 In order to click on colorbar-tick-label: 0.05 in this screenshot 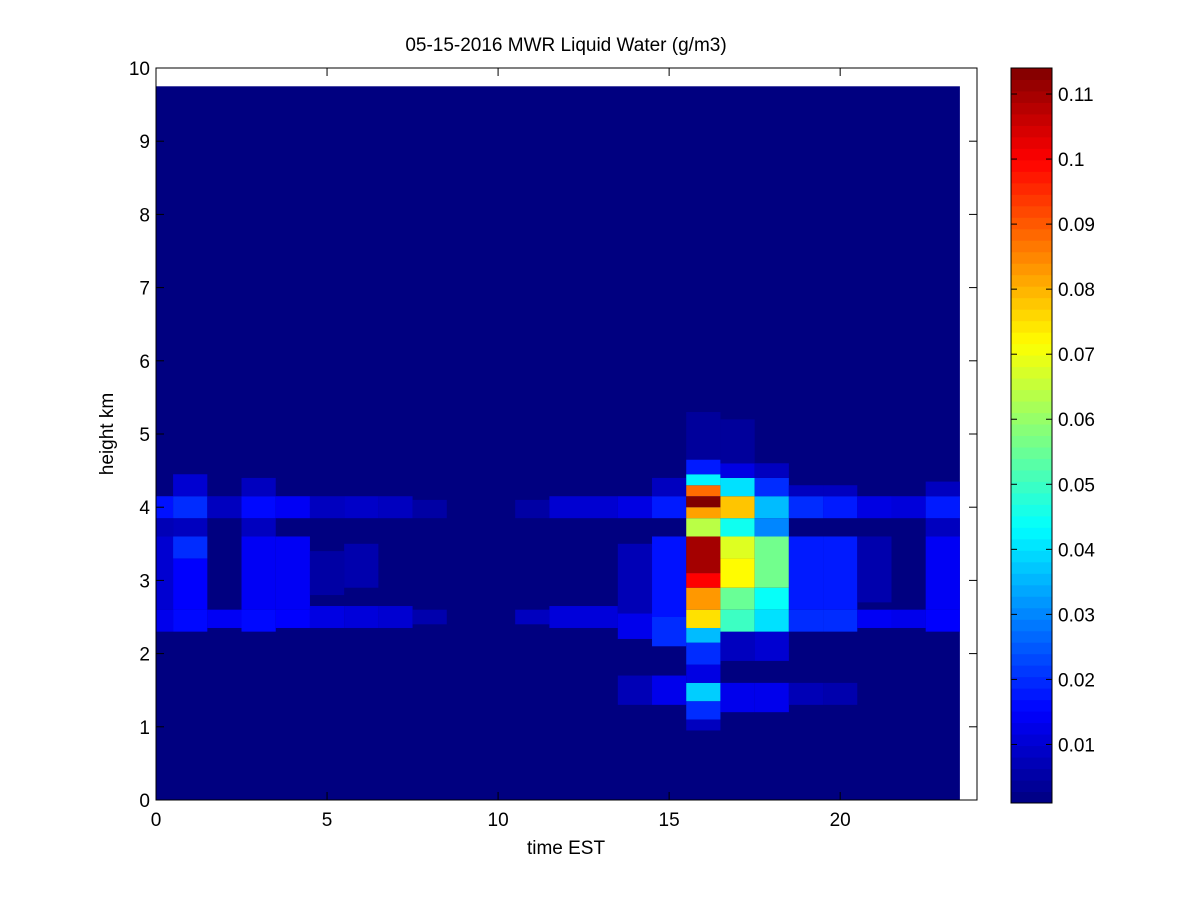, I will do `click(1076, 485)`.